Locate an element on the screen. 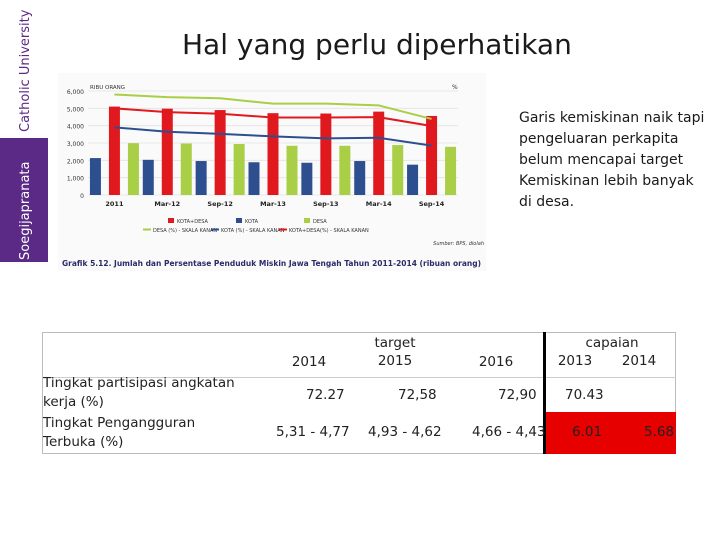  sidebar-name-label: Soegijapranata is located at coordinates (25, 210).